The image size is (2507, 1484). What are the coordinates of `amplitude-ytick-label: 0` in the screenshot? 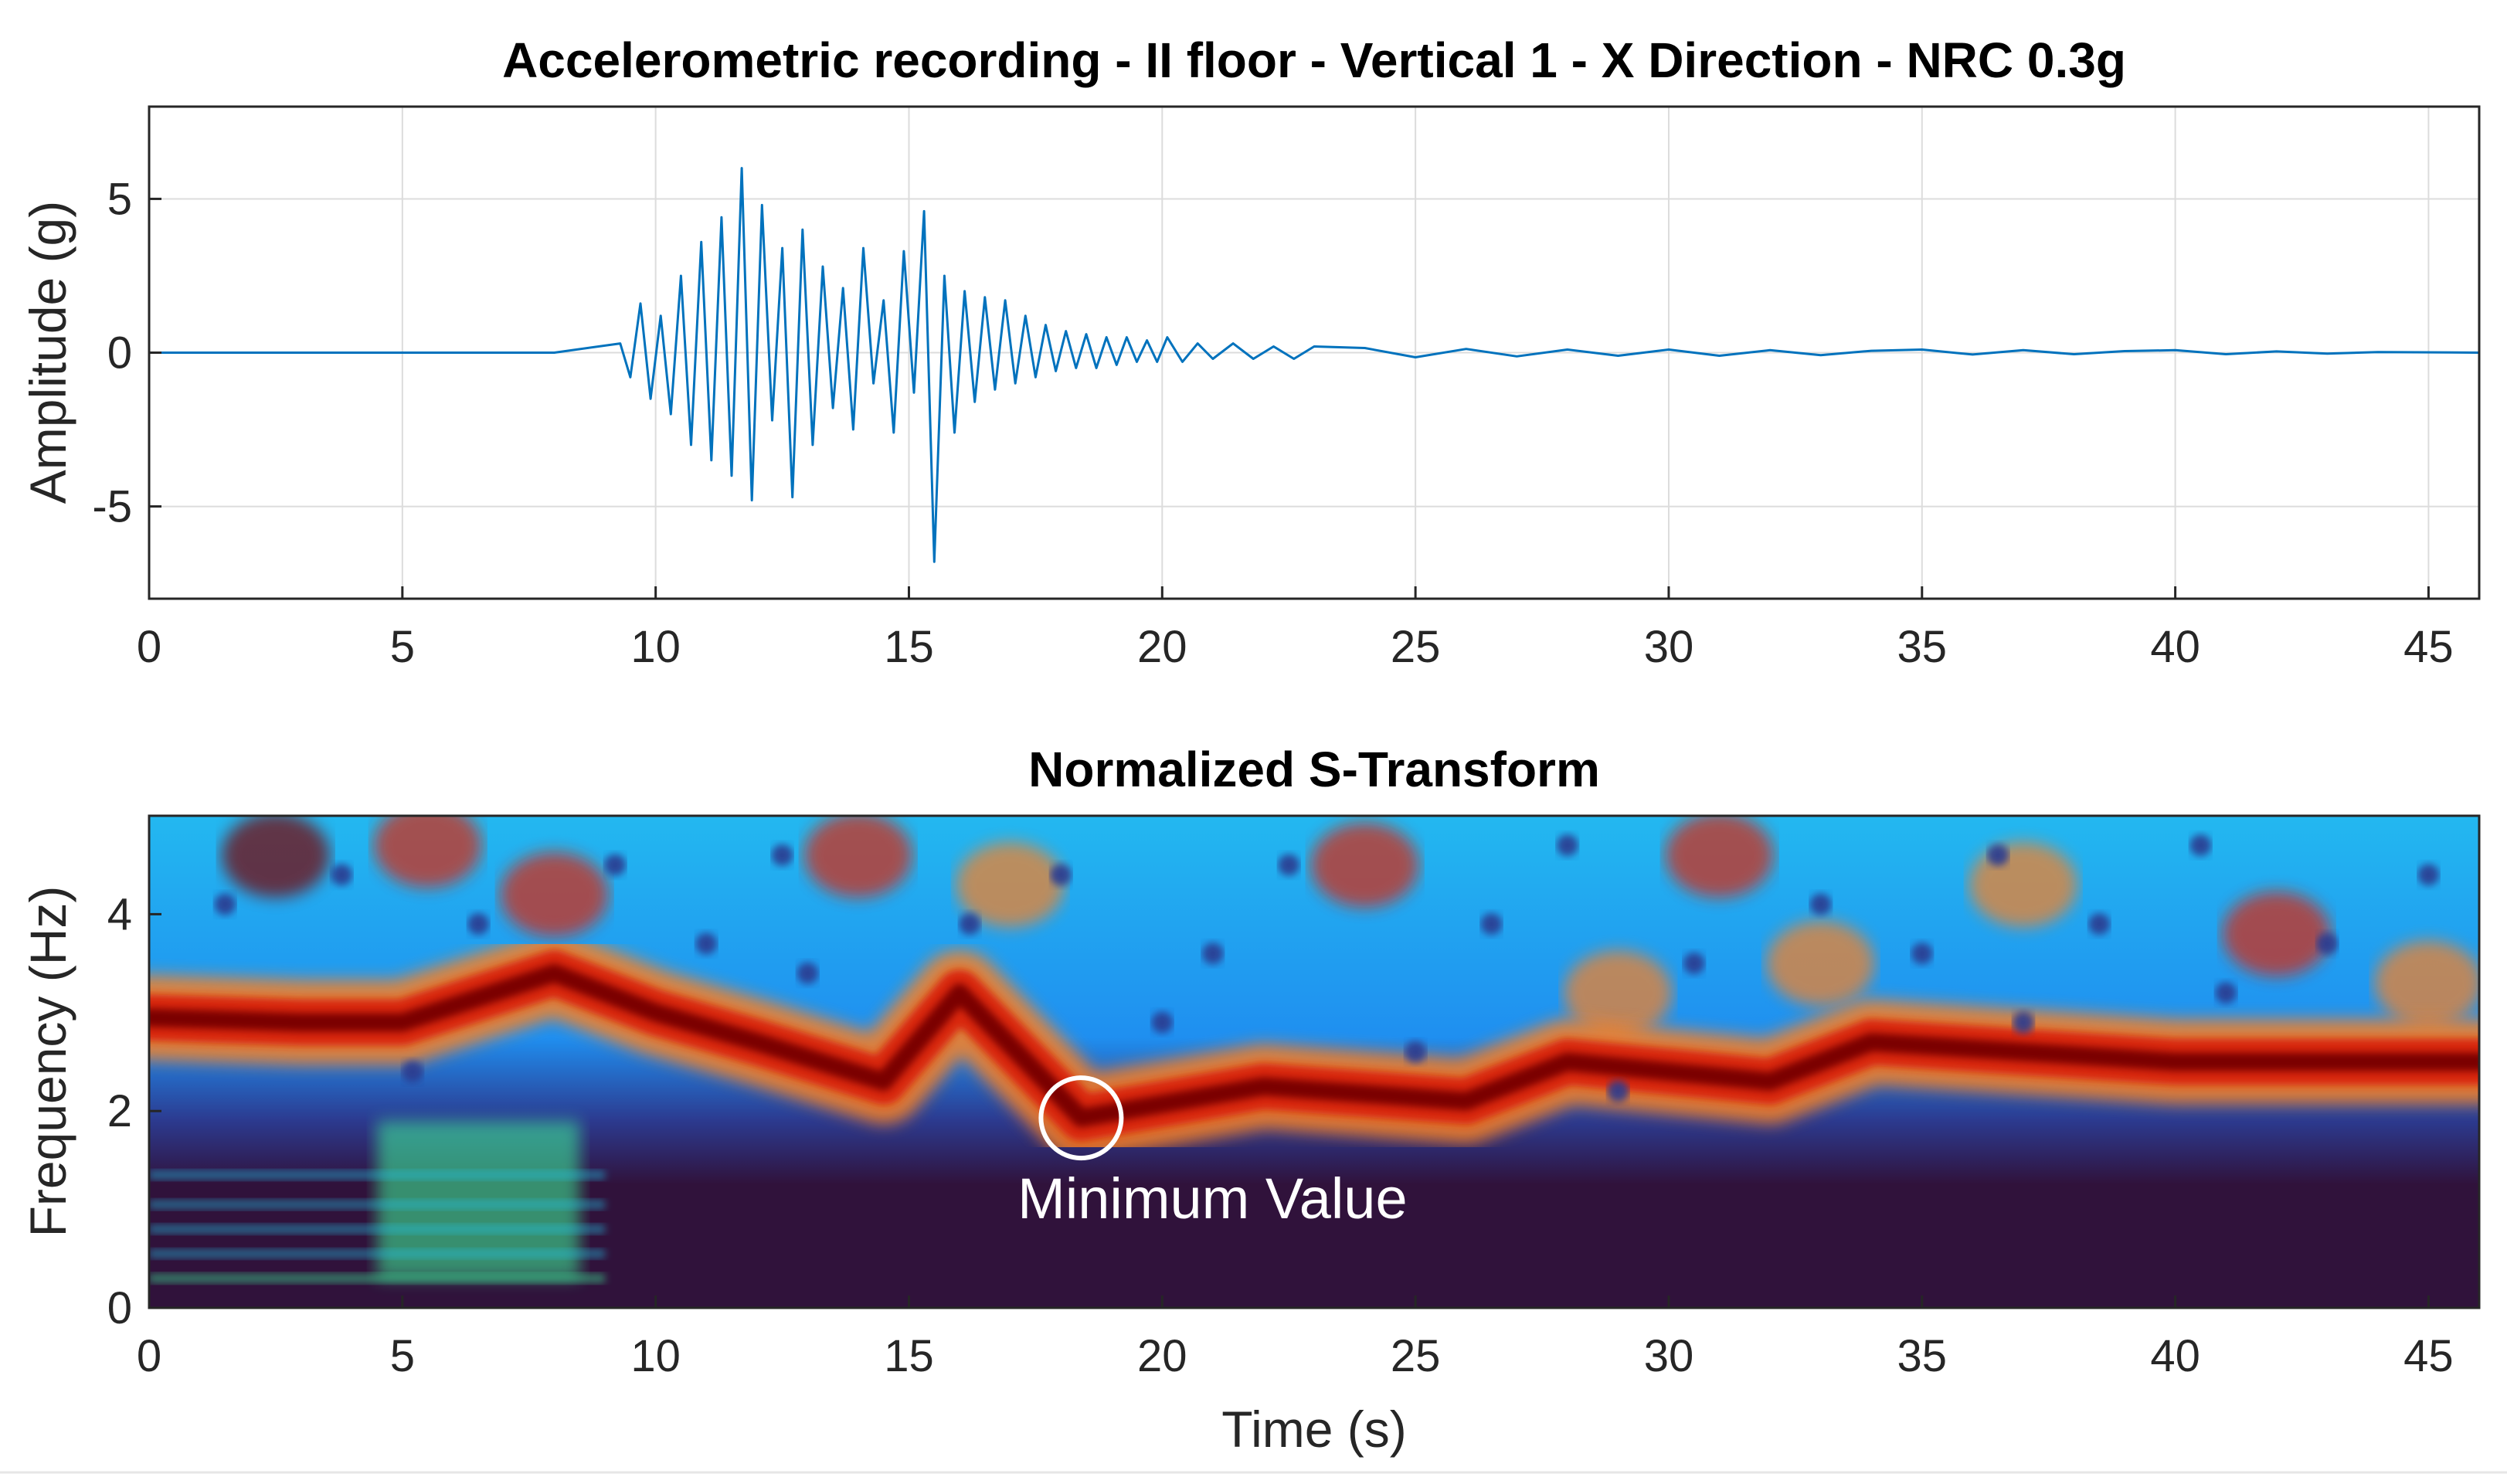 It's located at (119, 353).